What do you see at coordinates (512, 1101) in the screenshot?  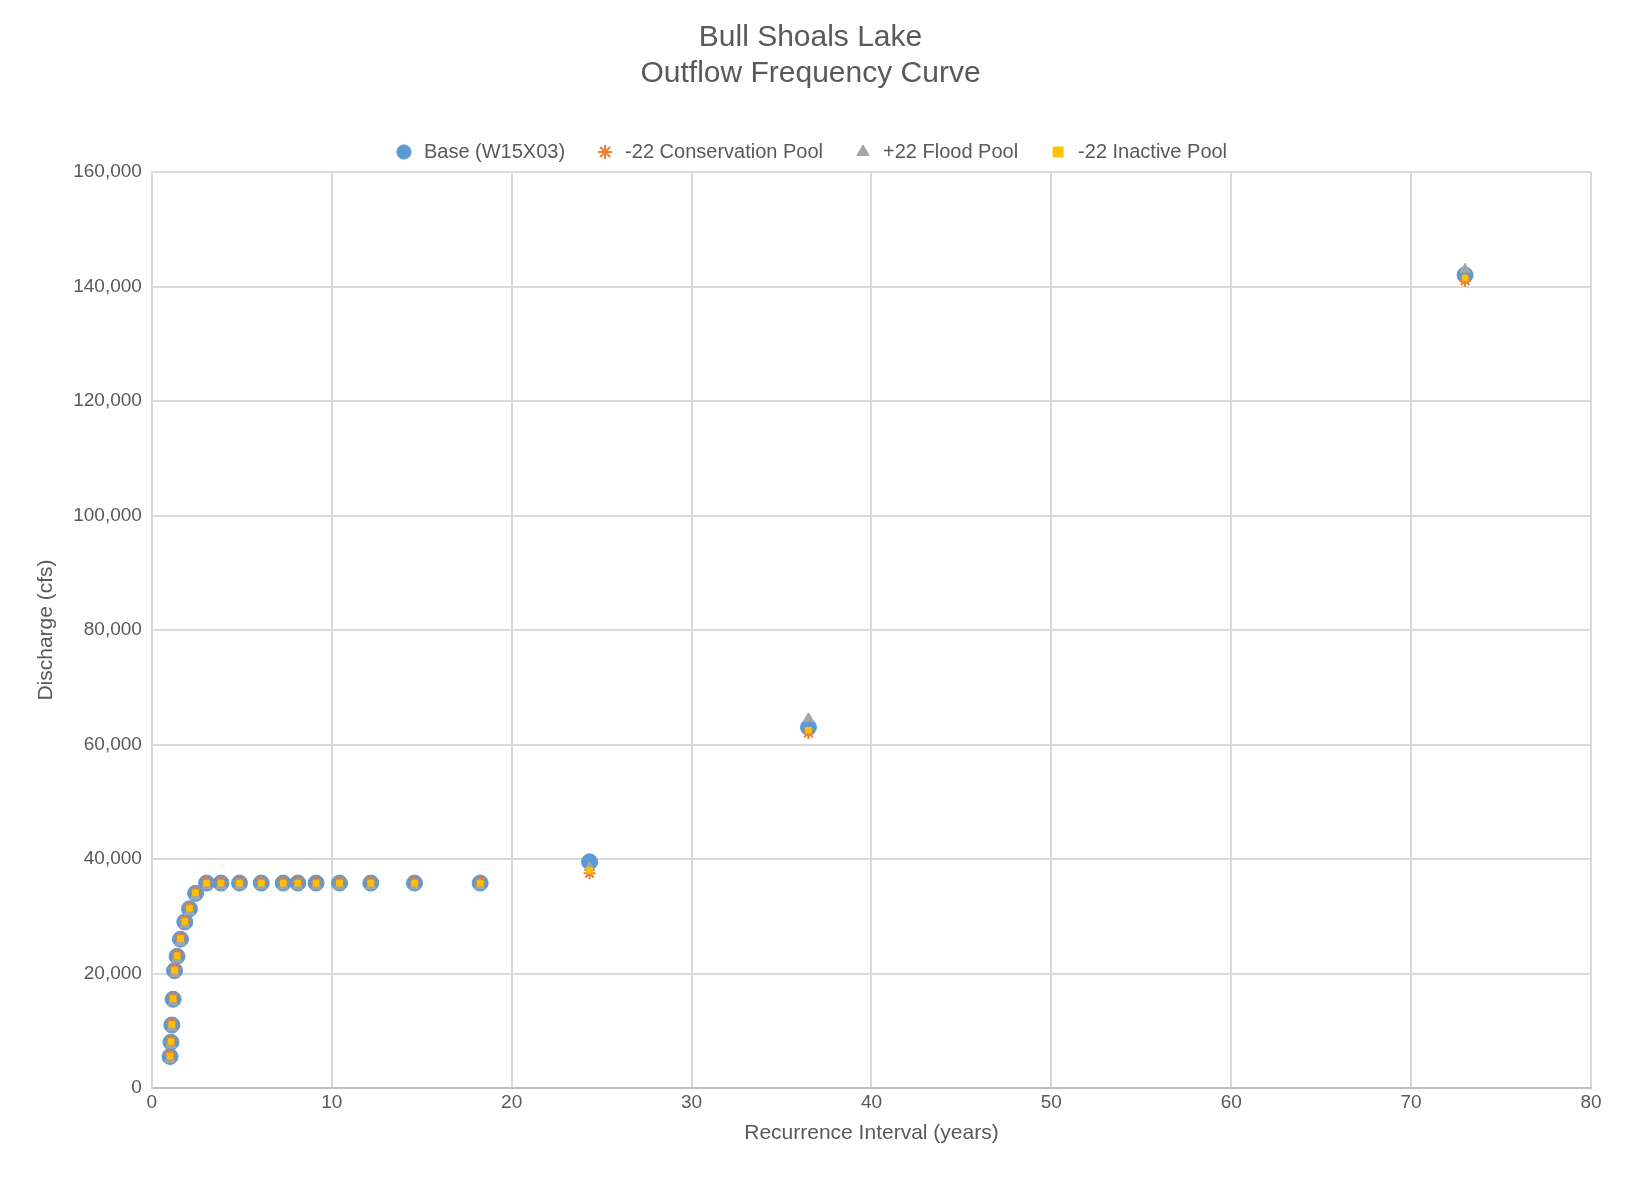 I see `x-tick-label: 20` at bounding box center [512, 1101].